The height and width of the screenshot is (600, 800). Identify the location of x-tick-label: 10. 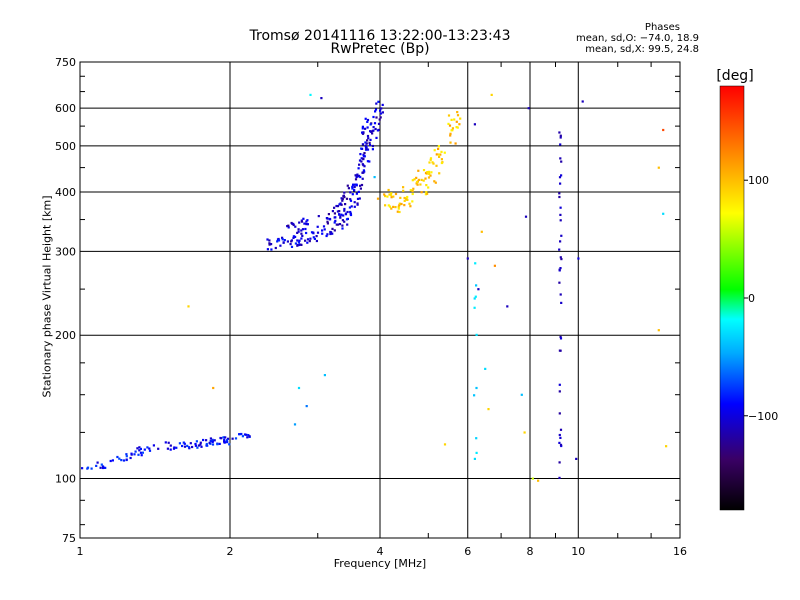
(578, 551).